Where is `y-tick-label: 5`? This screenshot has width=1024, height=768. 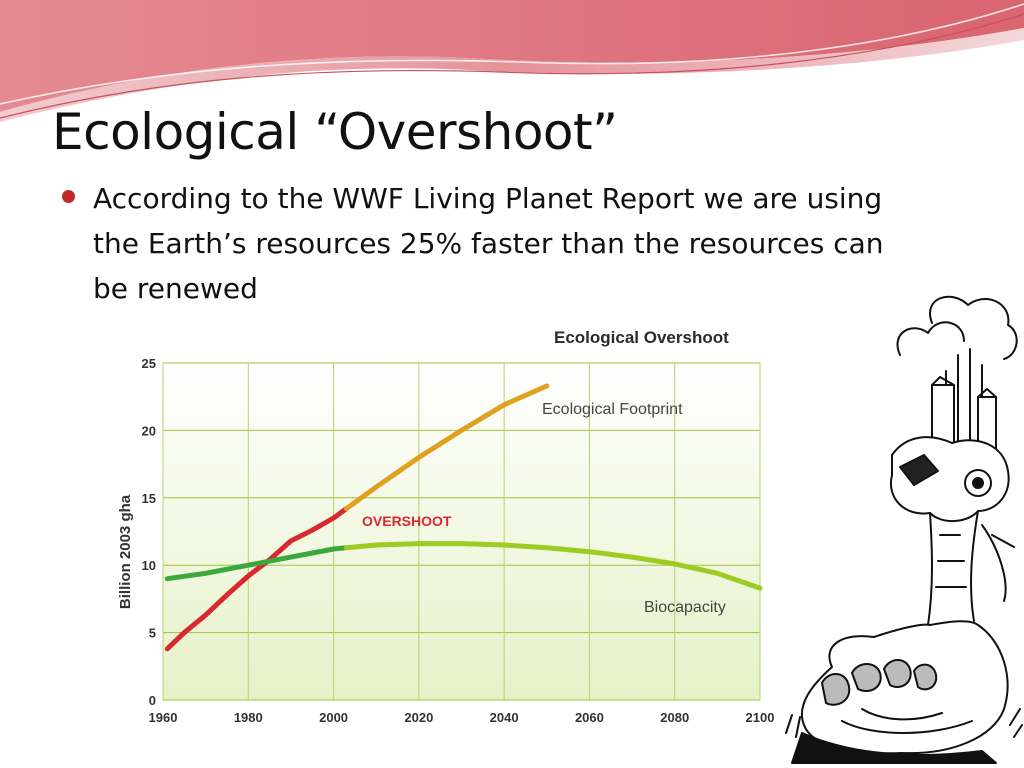
y-tick-label: 5 is located at coordinates (152, 633).